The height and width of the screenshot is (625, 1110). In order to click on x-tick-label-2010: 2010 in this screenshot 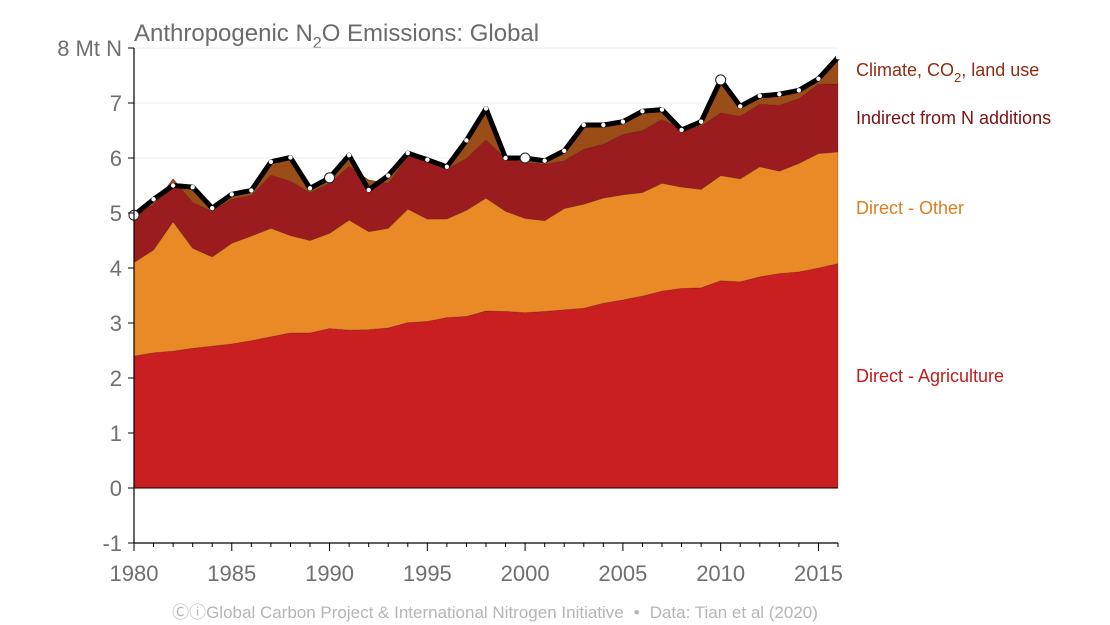, I will do `click(720, 573)`.